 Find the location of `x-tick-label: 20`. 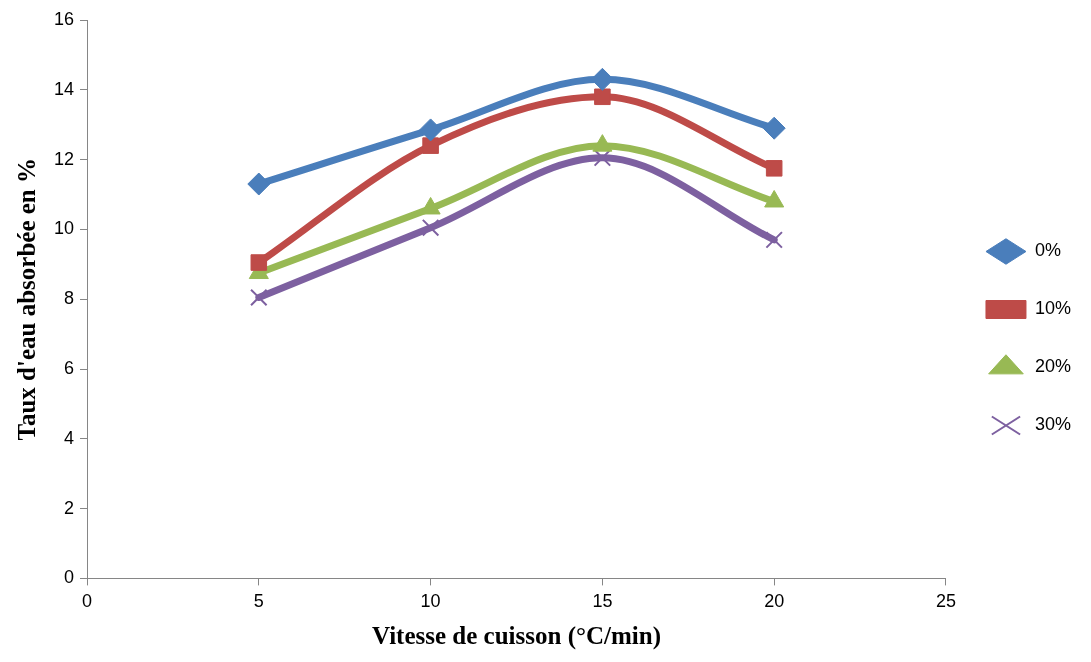

x-tick-label: 20 is located at coordinates (774, 601).